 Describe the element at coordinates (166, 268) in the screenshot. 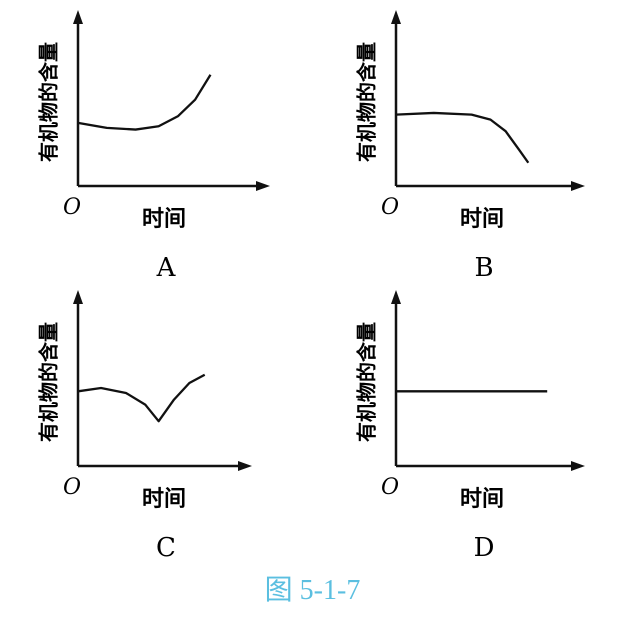

I see `panel-label: A` at that location.